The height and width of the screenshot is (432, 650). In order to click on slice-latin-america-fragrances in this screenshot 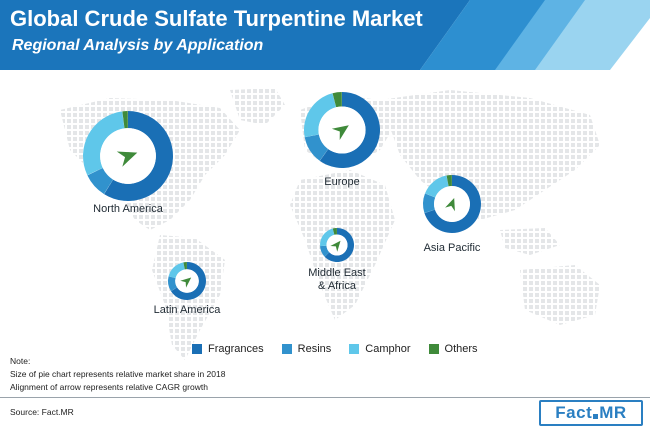, I will do `click(188, 281)`.